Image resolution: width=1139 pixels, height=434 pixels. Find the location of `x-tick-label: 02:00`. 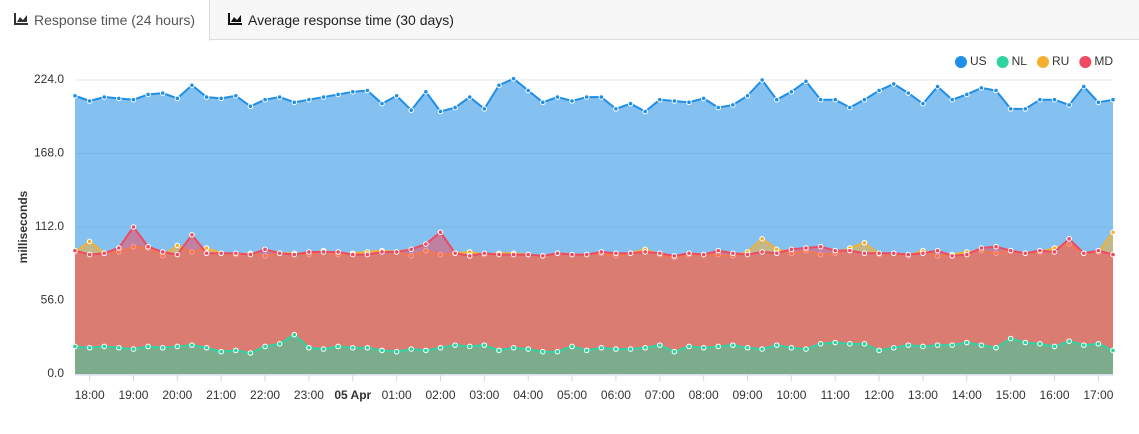

x-tick-label: 02:00 is located at coordinates (440, 395).